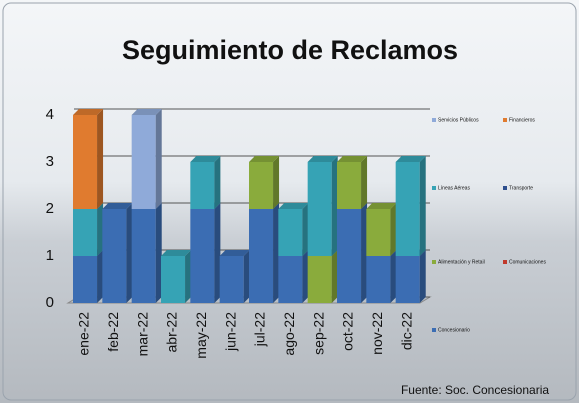 This screenshot has width=579, height=403. What do you see at coordinates (406, 331) in the screenshot?
I see `x-tick-label: dic-22` at bounding box center [406, 331].